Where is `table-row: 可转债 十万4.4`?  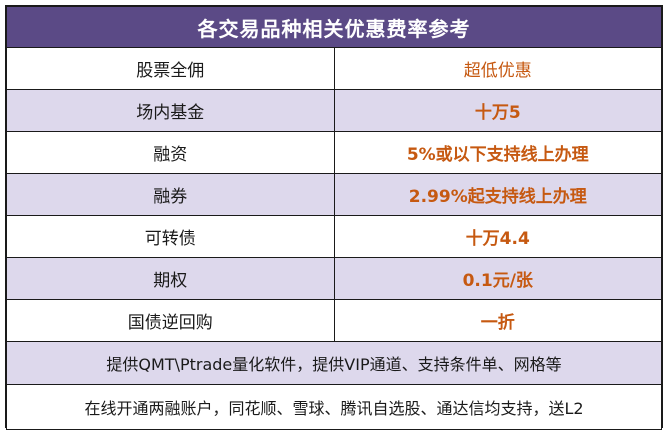
table-row: 可转债 十万4.4 is located at coordinates (334, 236).